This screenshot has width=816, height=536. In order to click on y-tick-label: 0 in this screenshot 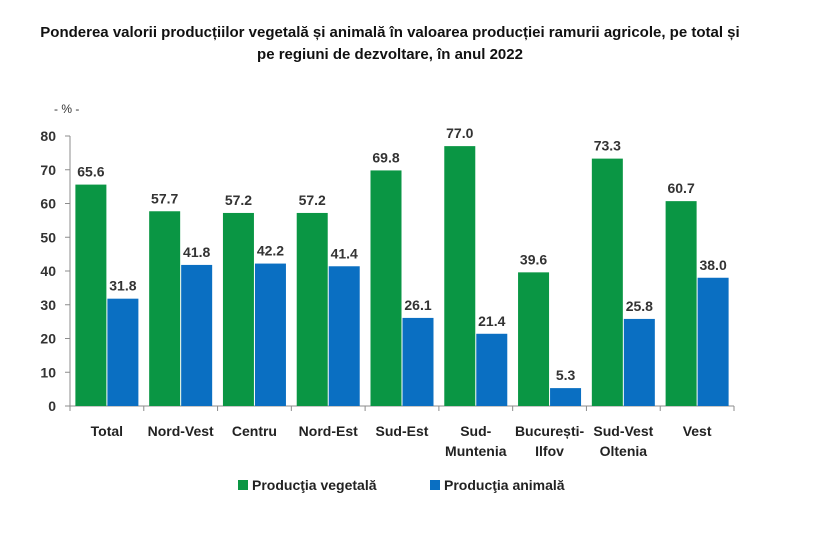, I will do `click(52, 406)`.